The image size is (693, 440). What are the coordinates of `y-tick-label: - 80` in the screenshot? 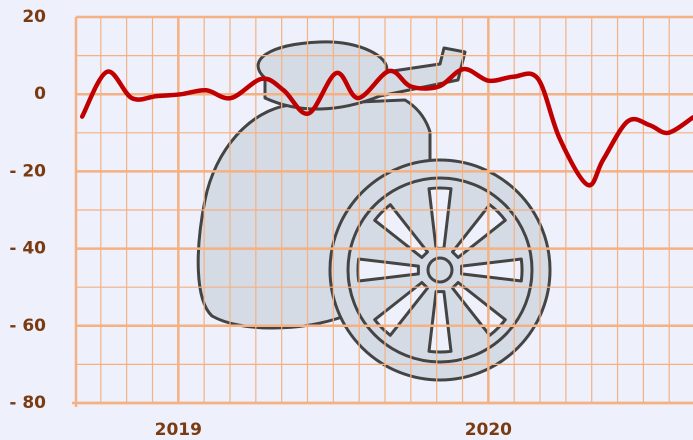 It's located at (27, 403).